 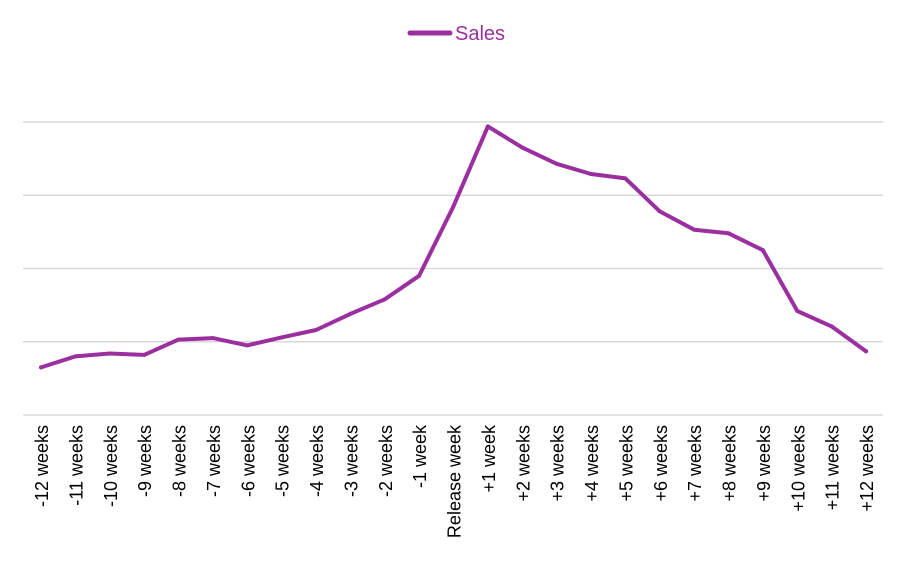 I want to click on x-tick-label: +1 week, so click(x=489, y=458).